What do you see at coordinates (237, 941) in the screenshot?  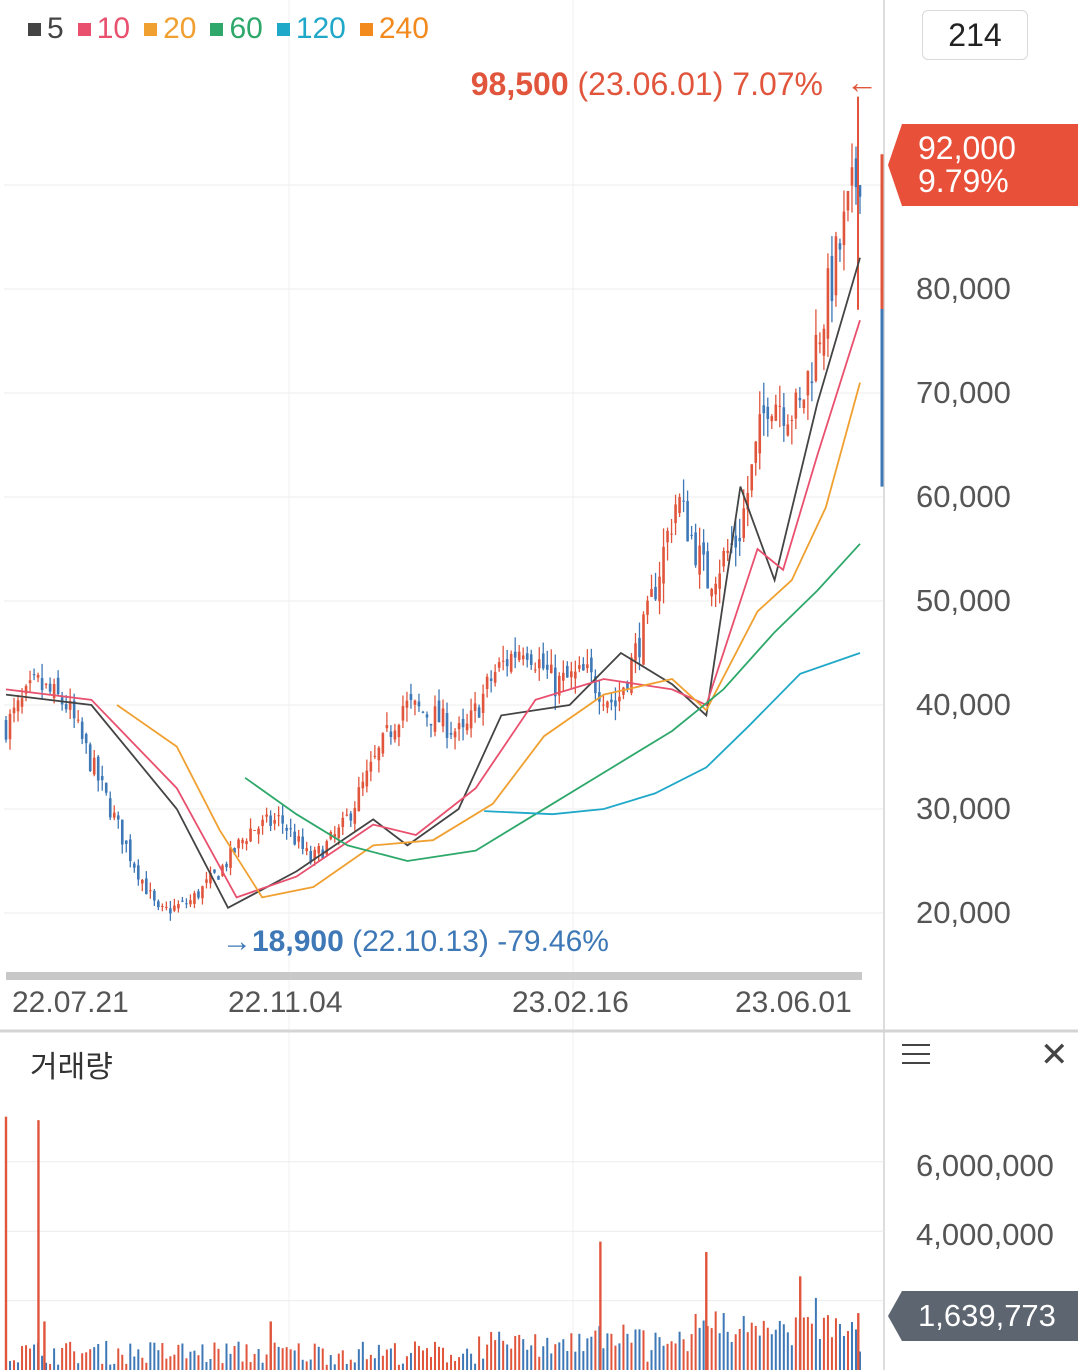 I see `arrow-right-icon: →` at bounding box center [237, 941].